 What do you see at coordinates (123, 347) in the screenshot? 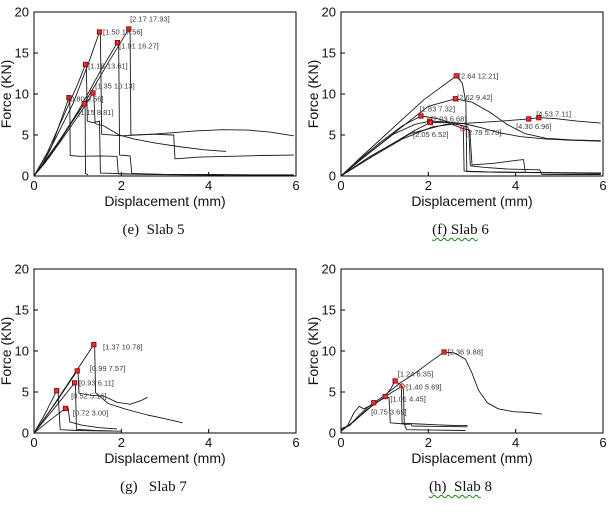
I see `data-point-annotation: [1.37 10.78]` at bounding box center [123, 347].